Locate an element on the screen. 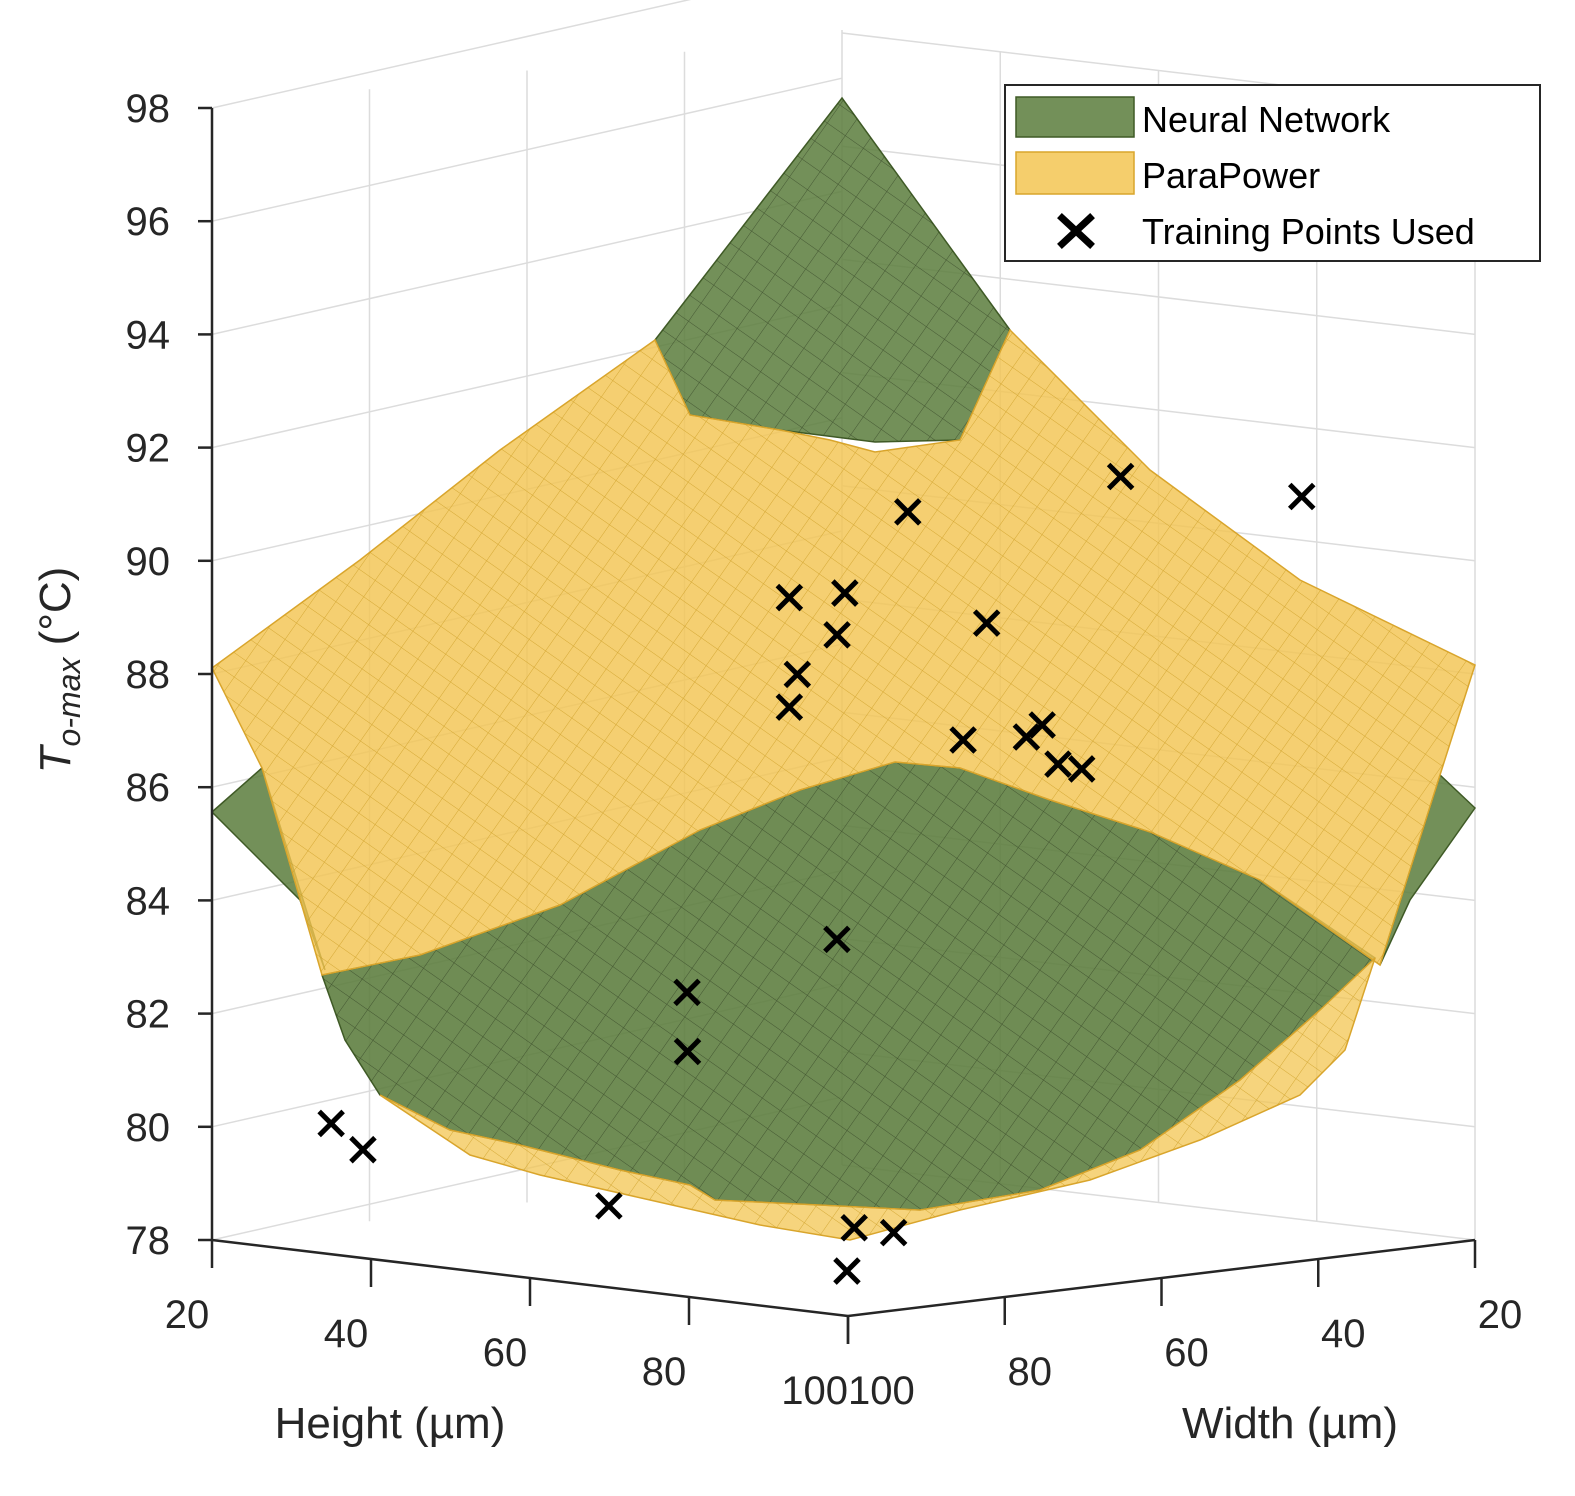 The width and height of the screenshot is (1575, 1496). legend-pp-label: ParaPower is located at coordinates (1231, 175).